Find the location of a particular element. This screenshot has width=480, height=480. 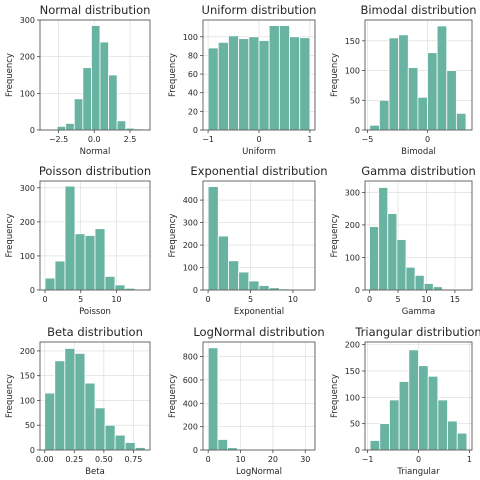

x-axis-label: Gamma is located at coordinates (419, 312).